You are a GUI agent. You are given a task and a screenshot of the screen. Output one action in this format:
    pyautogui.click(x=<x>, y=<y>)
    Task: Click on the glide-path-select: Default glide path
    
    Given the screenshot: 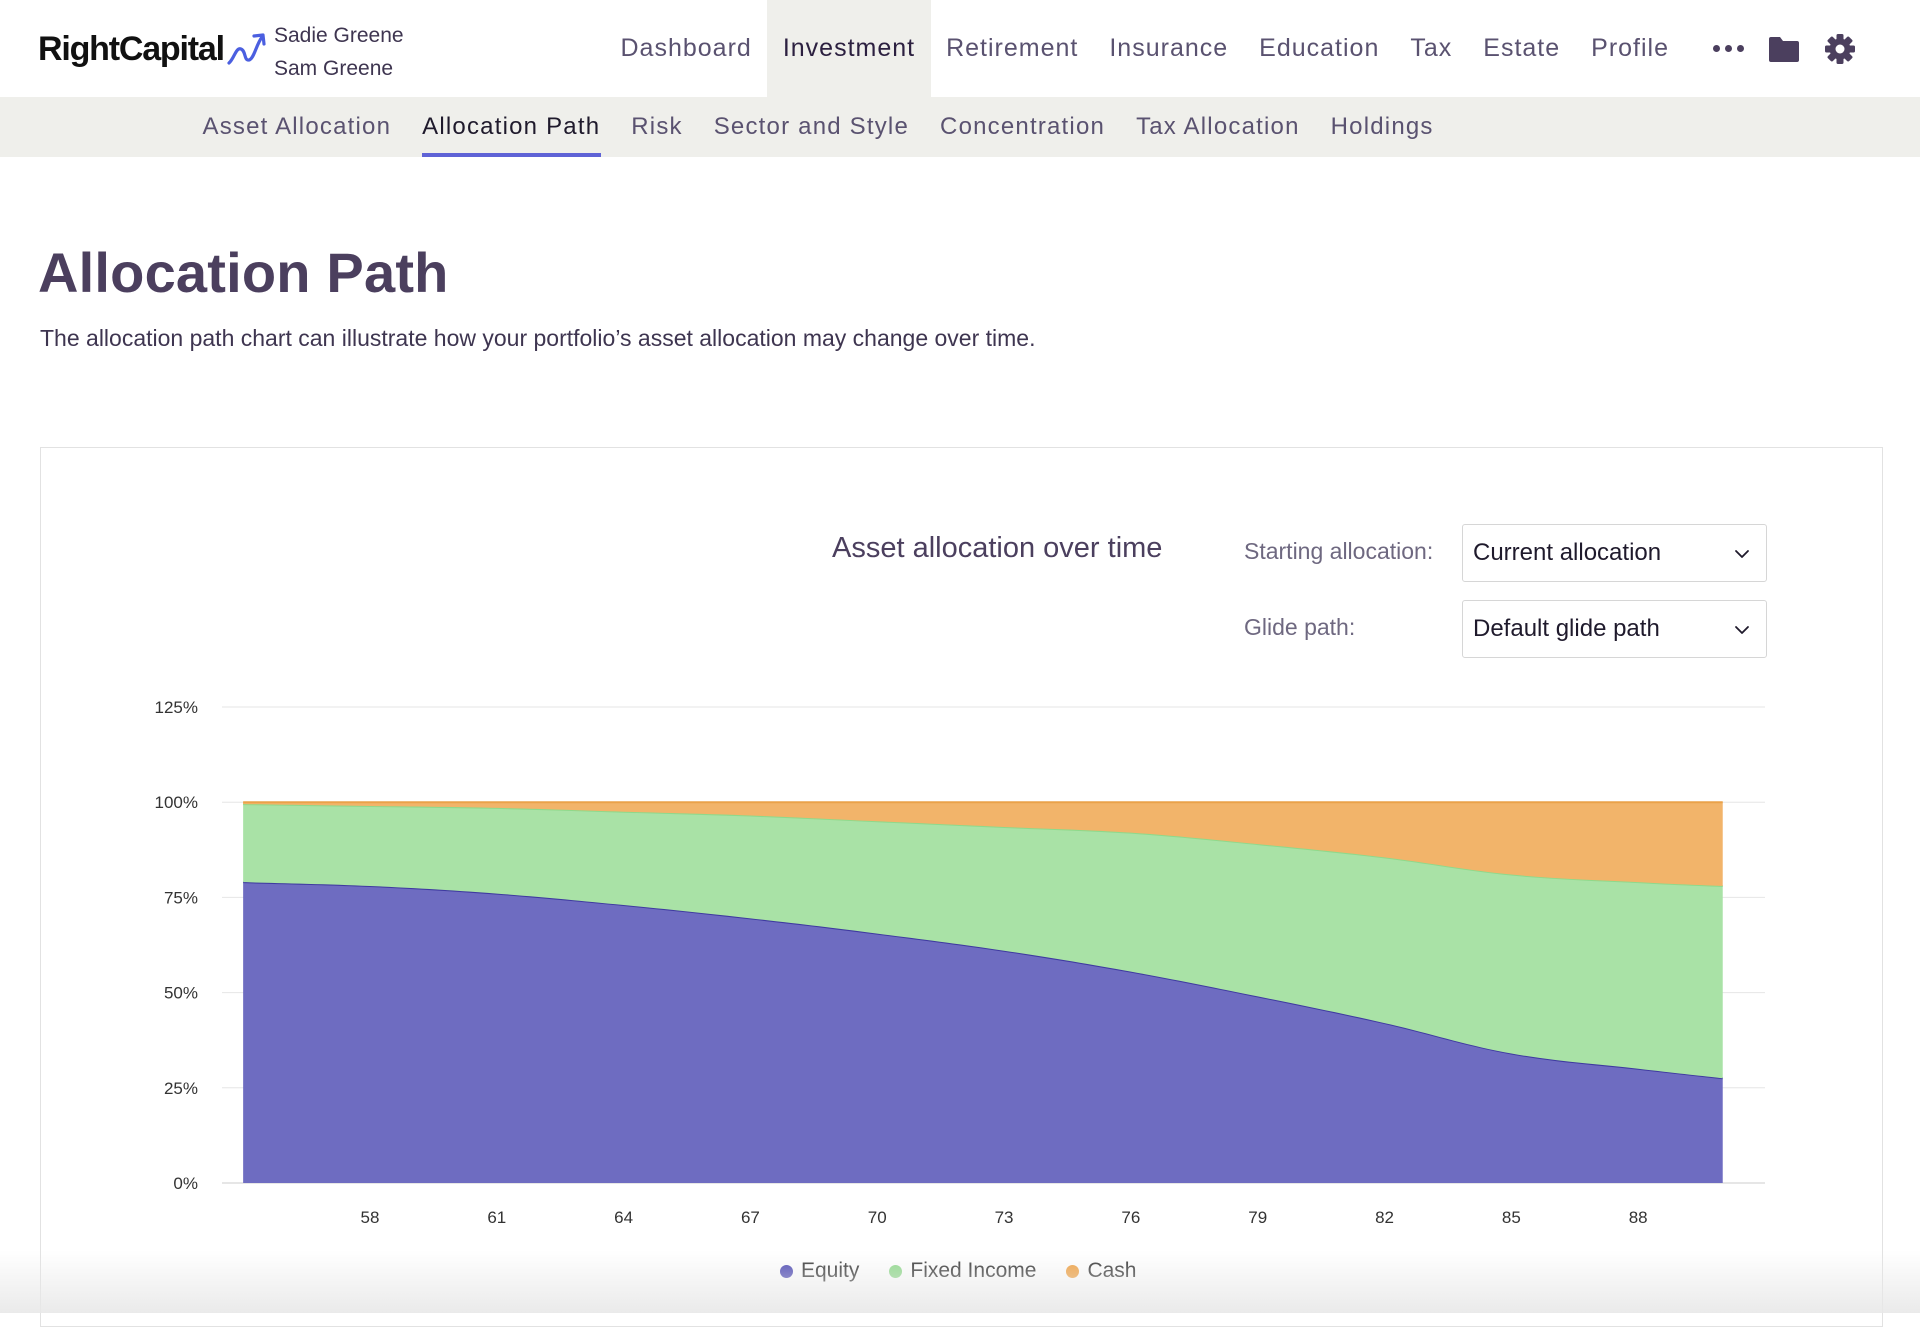 What is the action you would take?
    pyautogui.click(x=1614, y=629)
    